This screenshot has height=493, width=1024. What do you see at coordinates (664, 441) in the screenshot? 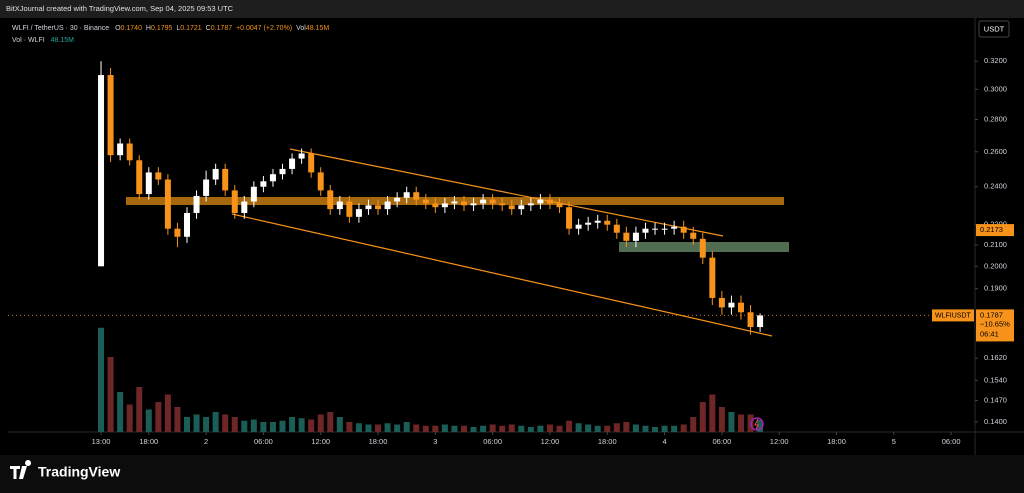
I see `x-tick-label: 4` at bounding box center [664, 441].